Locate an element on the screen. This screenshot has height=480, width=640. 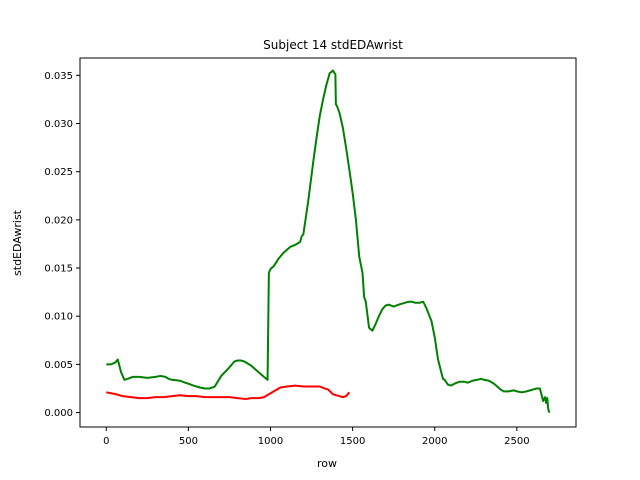
y-tick-label: 0.015 is located at coordinates (58, 269).